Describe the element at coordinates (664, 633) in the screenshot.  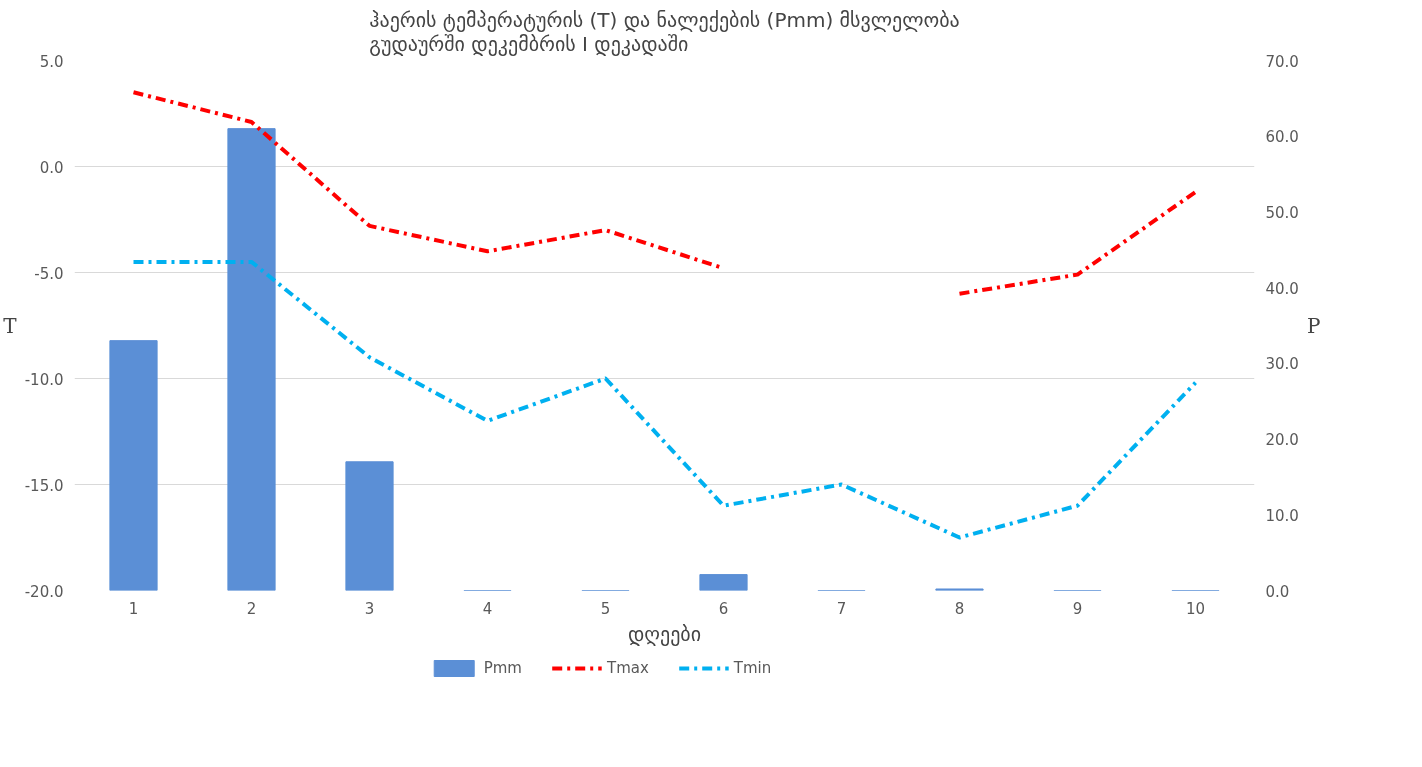
I see `x-axis-title: დღეები` at that location.